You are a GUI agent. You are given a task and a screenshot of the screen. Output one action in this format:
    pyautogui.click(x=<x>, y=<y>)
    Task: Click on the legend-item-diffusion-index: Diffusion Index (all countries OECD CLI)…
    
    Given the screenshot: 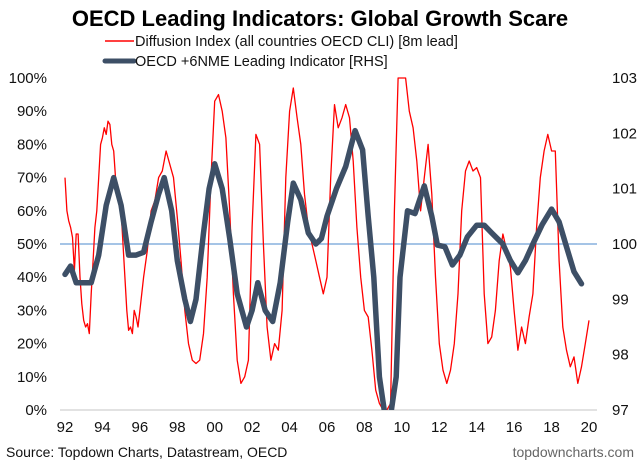 What is the action you would take?
    pyautogui.click(x=281, y=42)
    